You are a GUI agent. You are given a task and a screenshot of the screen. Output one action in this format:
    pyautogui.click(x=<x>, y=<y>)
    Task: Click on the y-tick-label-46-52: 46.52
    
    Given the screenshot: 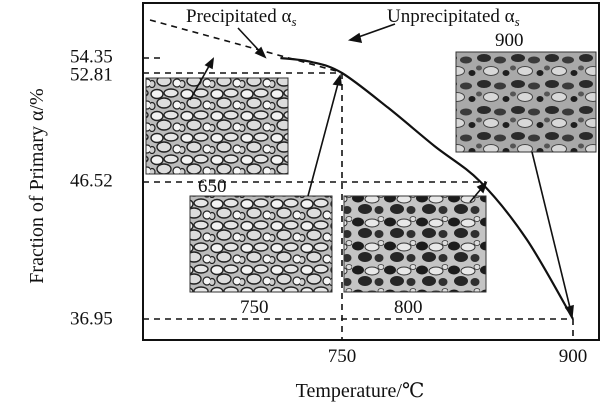 What is the action you would take?
    pyautogui.click(x=91, y=180)
    